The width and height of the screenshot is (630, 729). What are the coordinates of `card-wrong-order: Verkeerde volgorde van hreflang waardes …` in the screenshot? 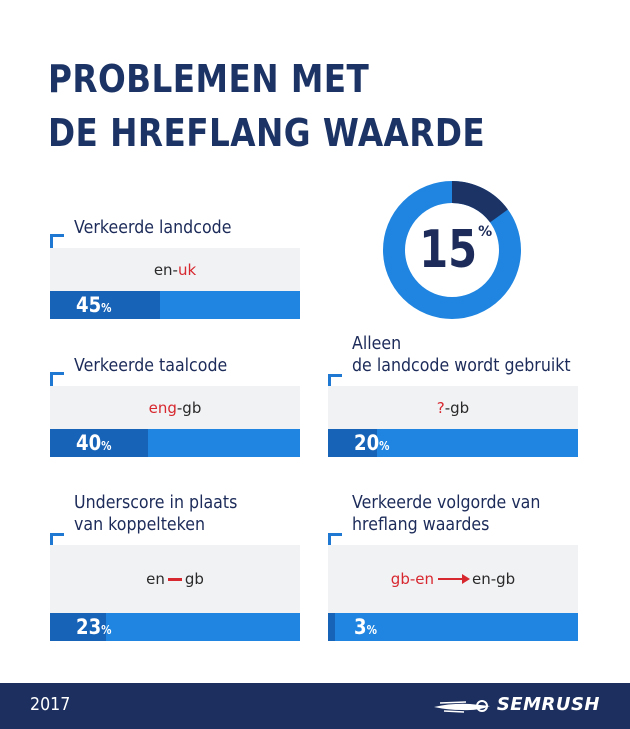 It's located at (453, 566).